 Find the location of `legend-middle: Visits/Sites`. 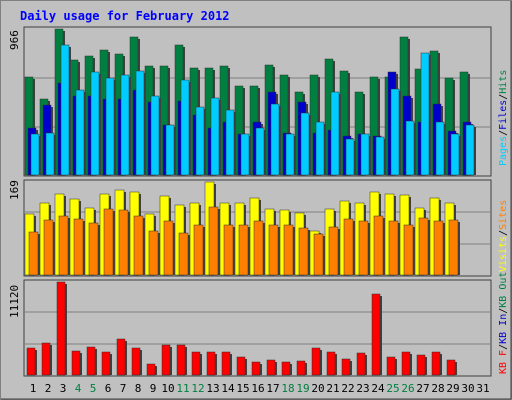

legend-middle: Visits/Sites is located at coordinates (503, 236).